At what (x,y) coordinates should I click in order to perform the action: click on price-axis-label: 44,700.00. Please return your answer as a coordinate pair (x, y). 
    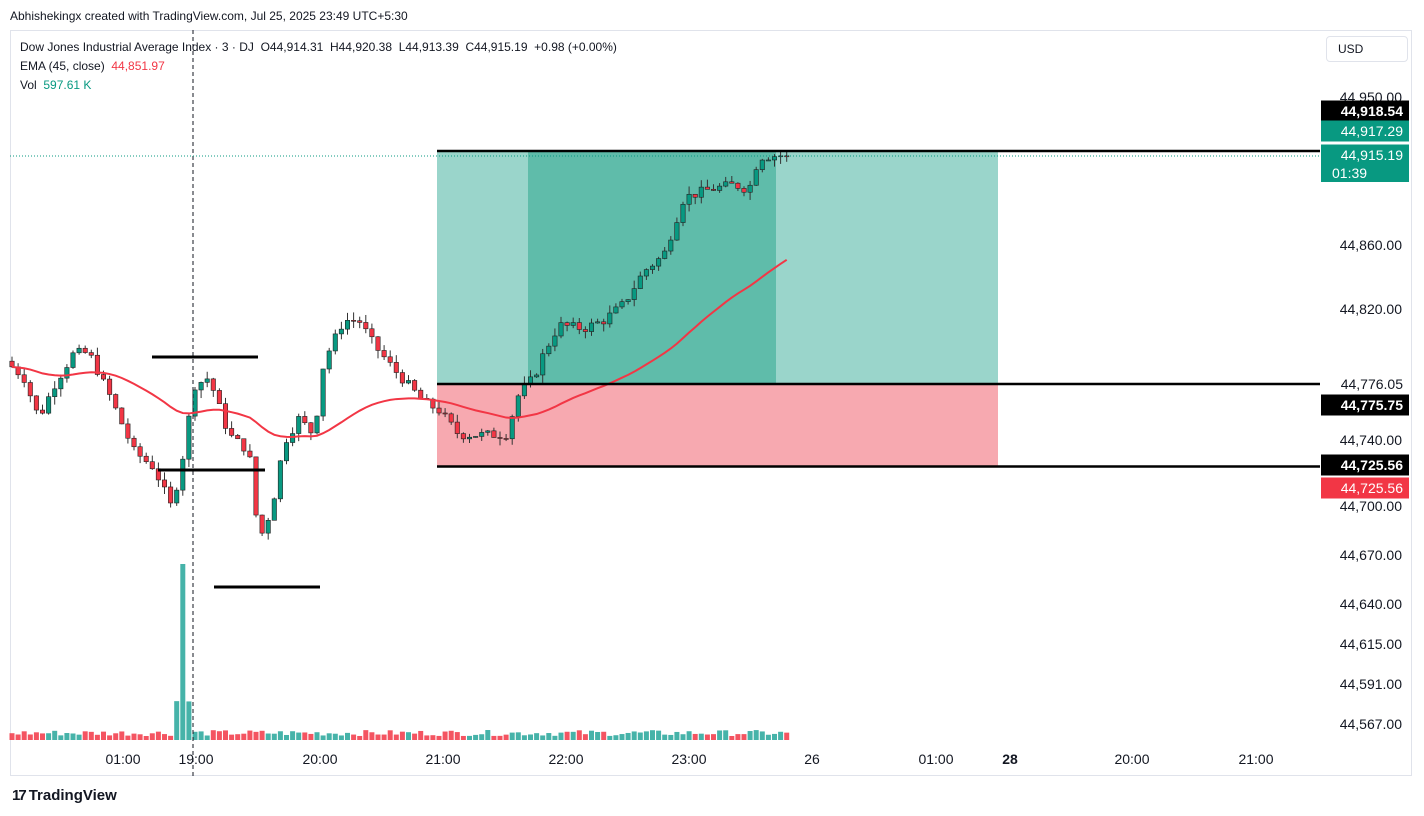
    Looking at the image, I should click on (1371, 506).